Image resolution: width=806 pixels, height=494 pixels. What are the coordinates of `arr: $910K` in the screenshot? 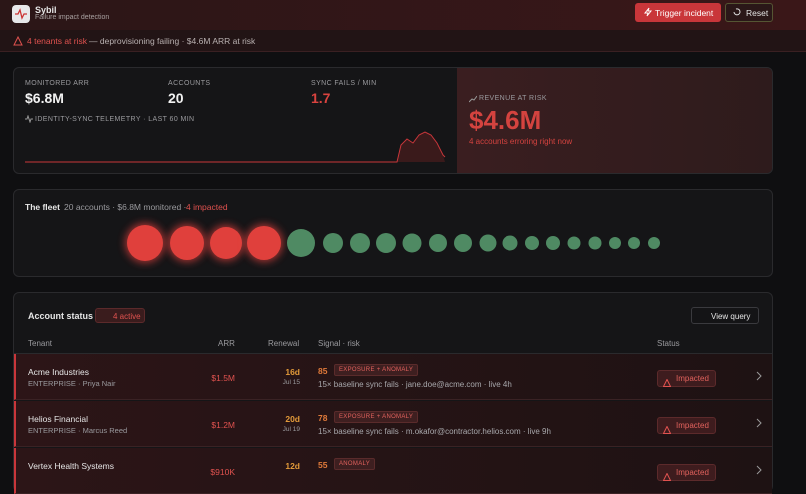 It's located at (222, 472).